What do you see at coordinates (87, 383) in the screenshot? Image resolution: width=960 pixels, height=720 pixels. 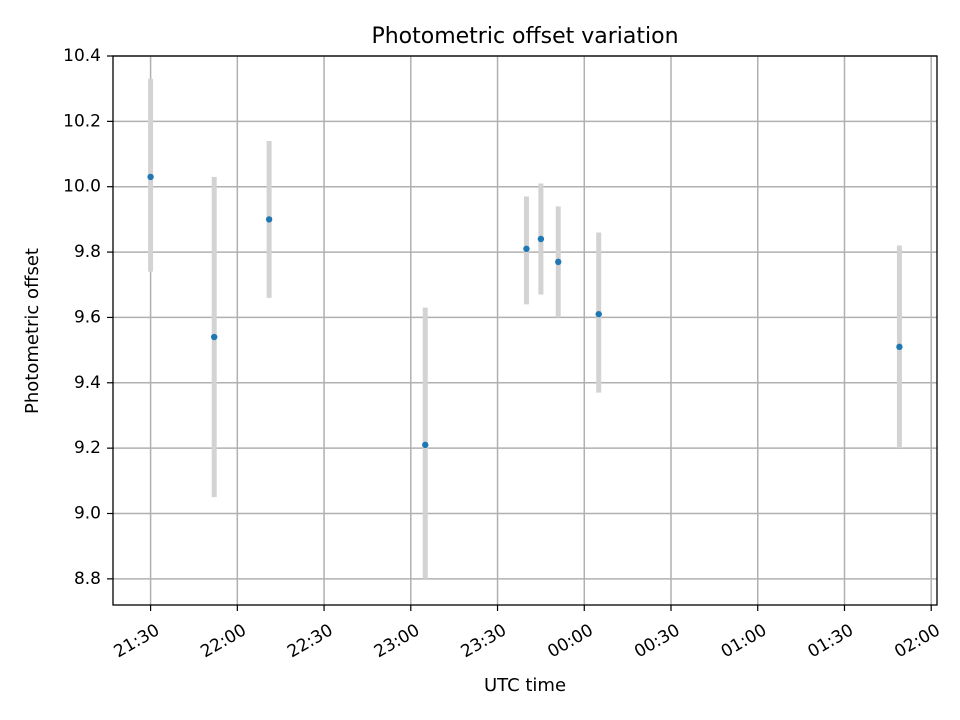 I see `y-tick-label: 9.4` at bounding box center [87, 383].